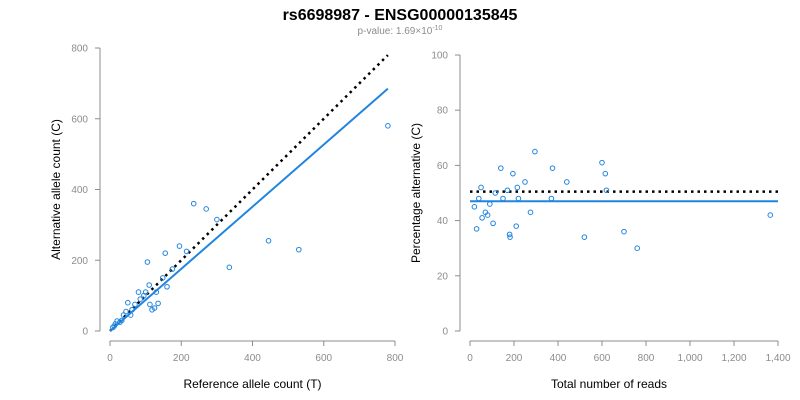  I want to click on y-tick-label: 60, so click(443, 166).